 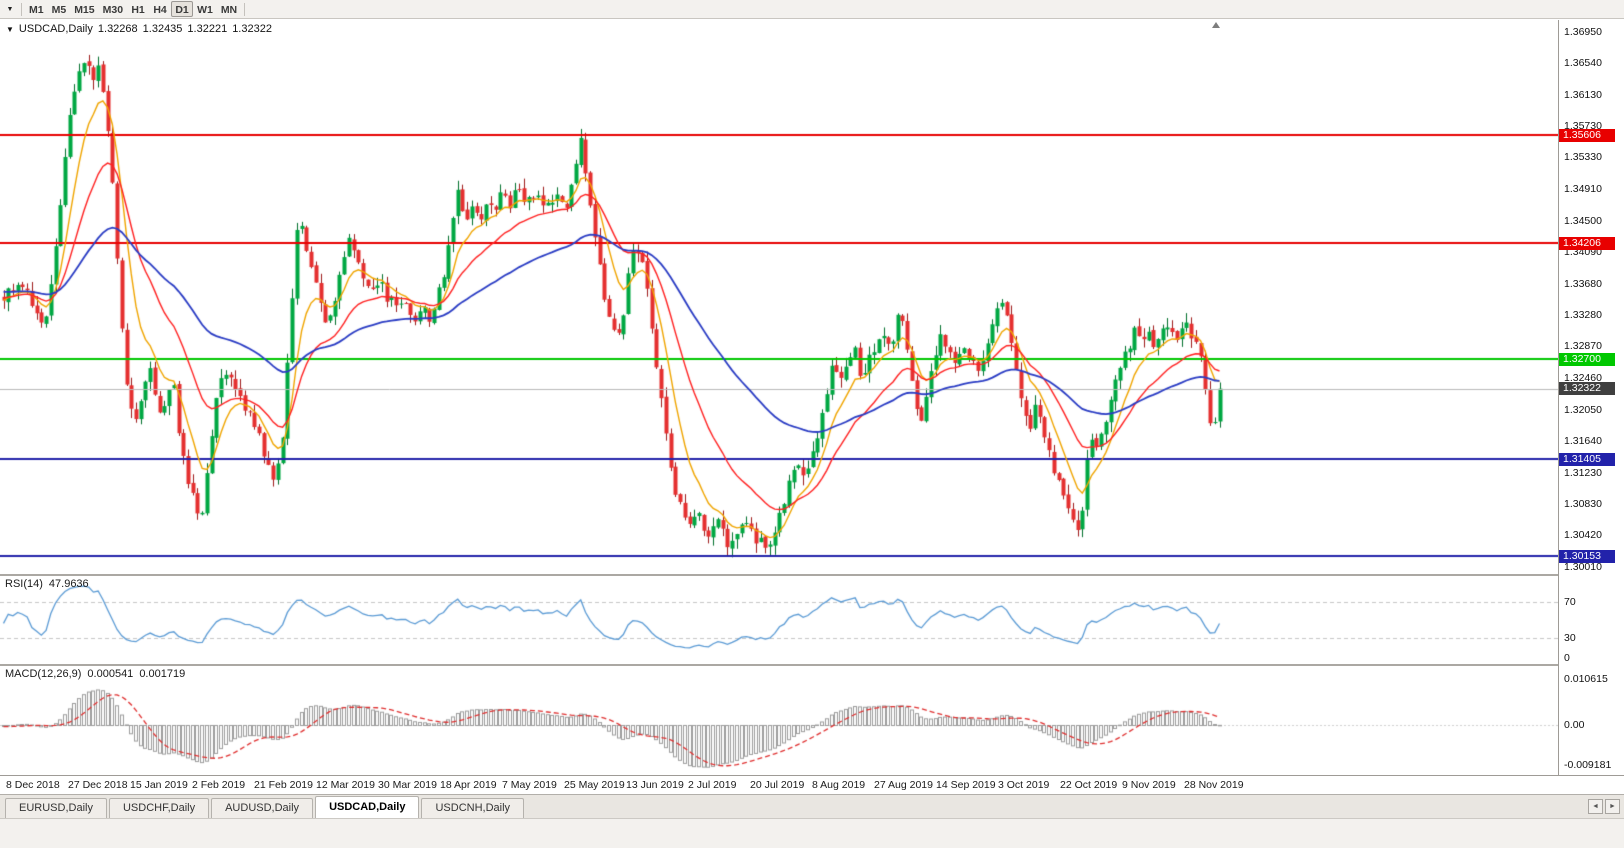 What do you see at coordinates (1570, 637) in the screenshot?
I see `rsi-level-label: 30` at bounding box center [1570, 637].